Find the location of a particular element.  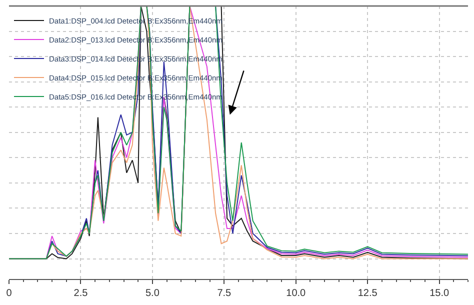

x-tick-label: 2.5 is located at coordinates (81, 293).